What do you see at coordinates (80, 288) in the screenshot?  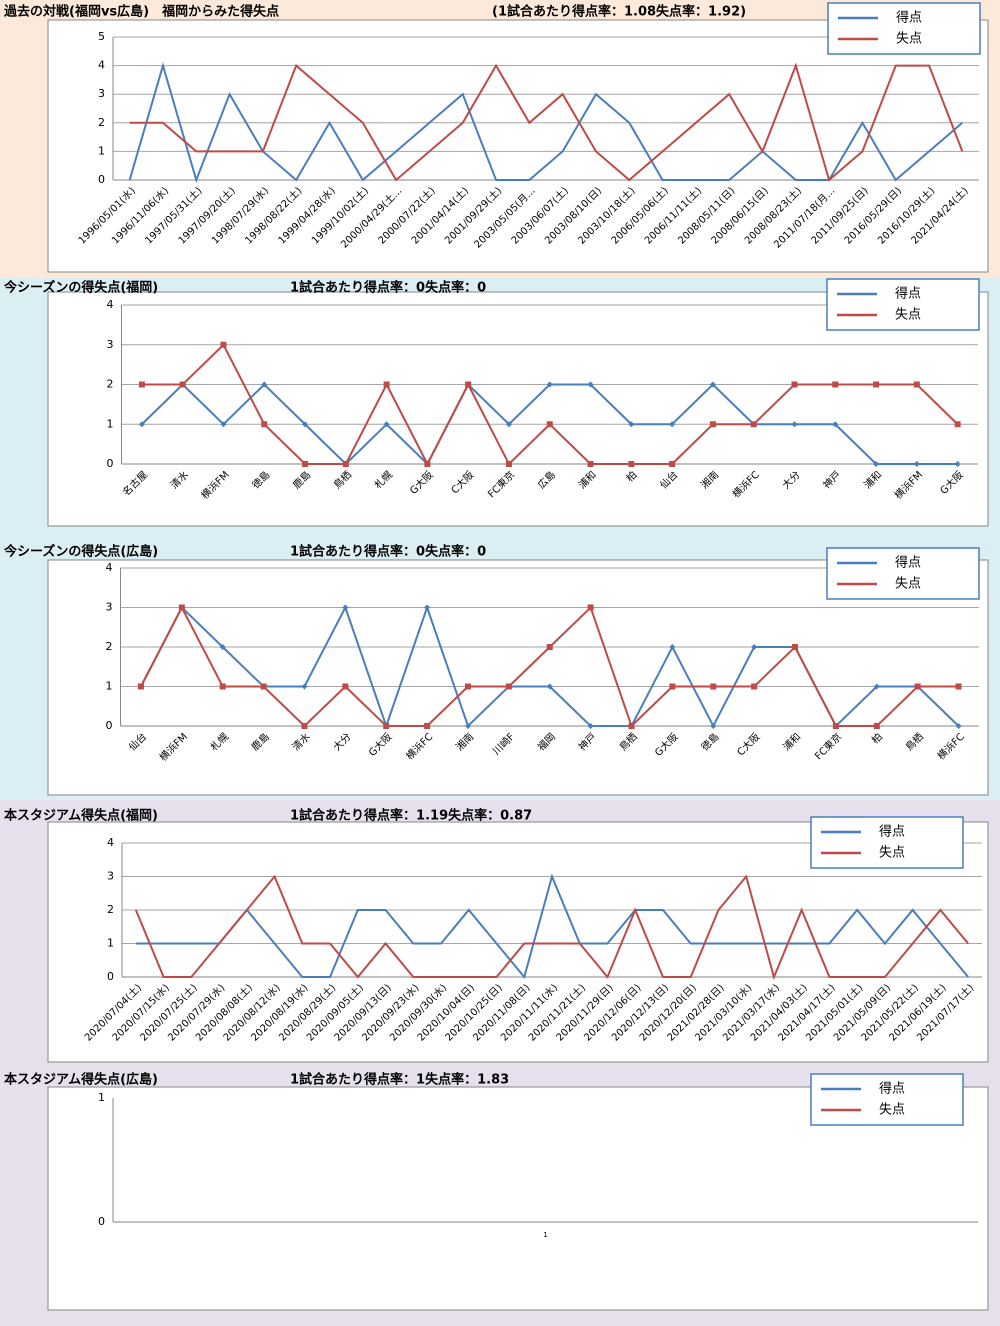 I see `chart-title: 今シーズンの得失点(福岡)` at bounding box center [80, 288].